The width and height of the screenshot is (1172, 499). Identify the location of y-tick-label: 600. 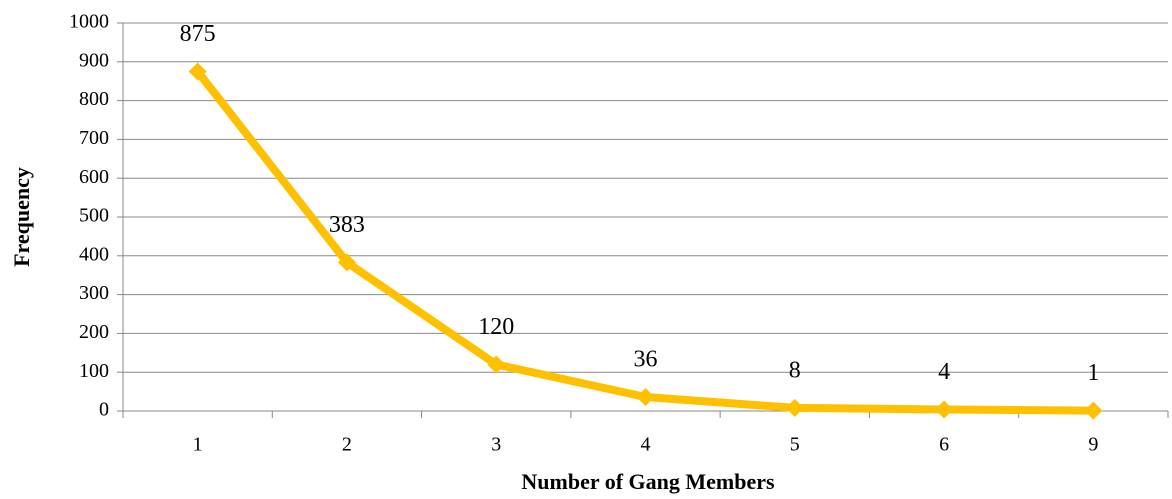
(94, 177).